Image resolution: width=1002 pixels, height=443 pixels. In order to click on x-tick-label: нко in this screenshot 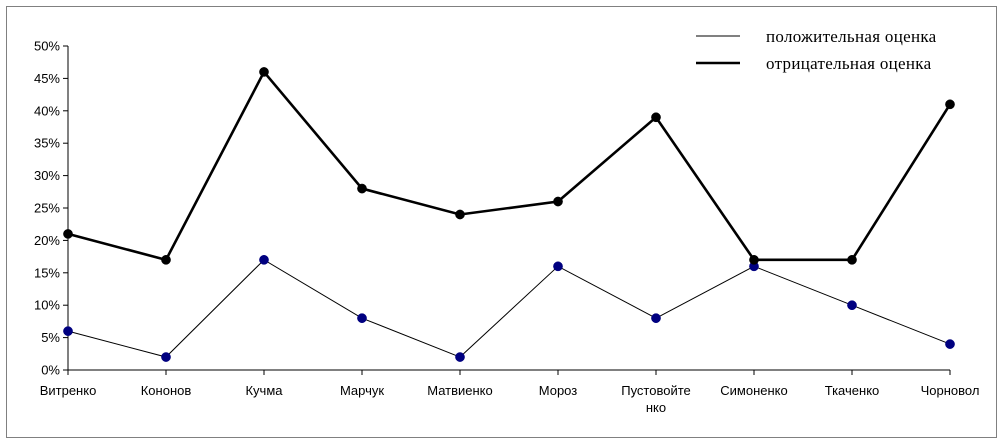, I will do `click(656, 407)`.